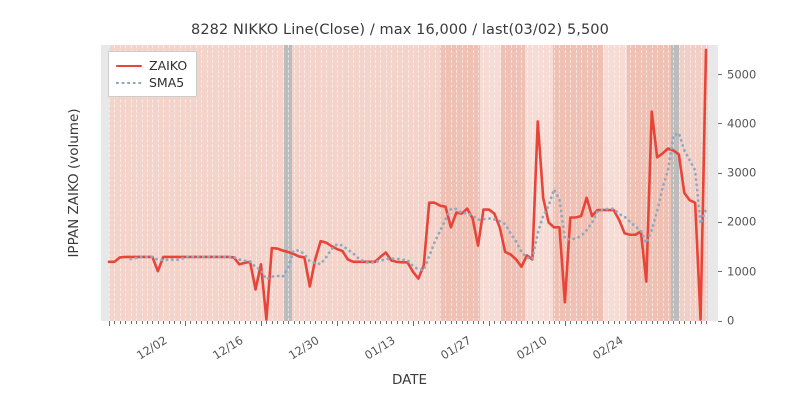 The image size is (800, 400). What do you see at coordinates (759, 186) in the screenshot?
I see `y-axis-ticks: 0 1000 2000 3000 4000 5000` at bounding box center [759, 186].